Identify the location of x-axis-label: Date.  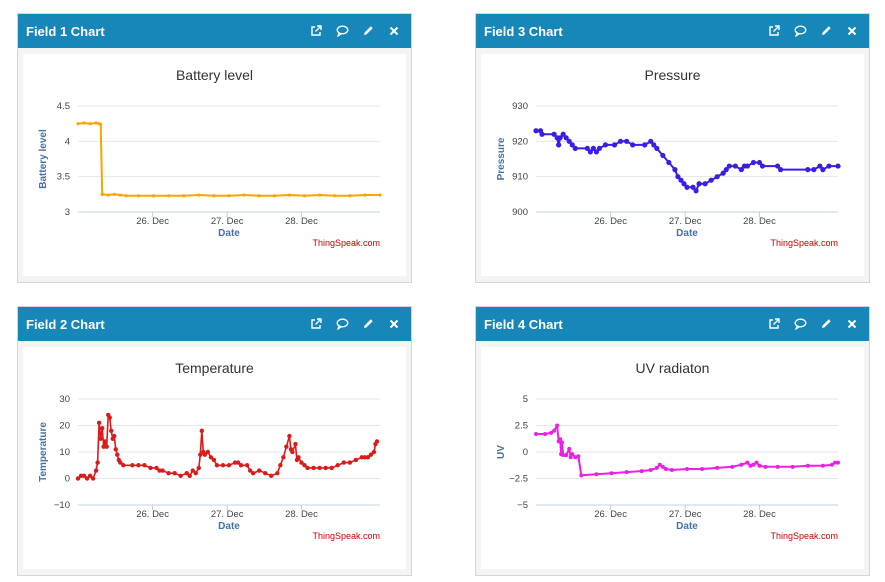
(687, 233).